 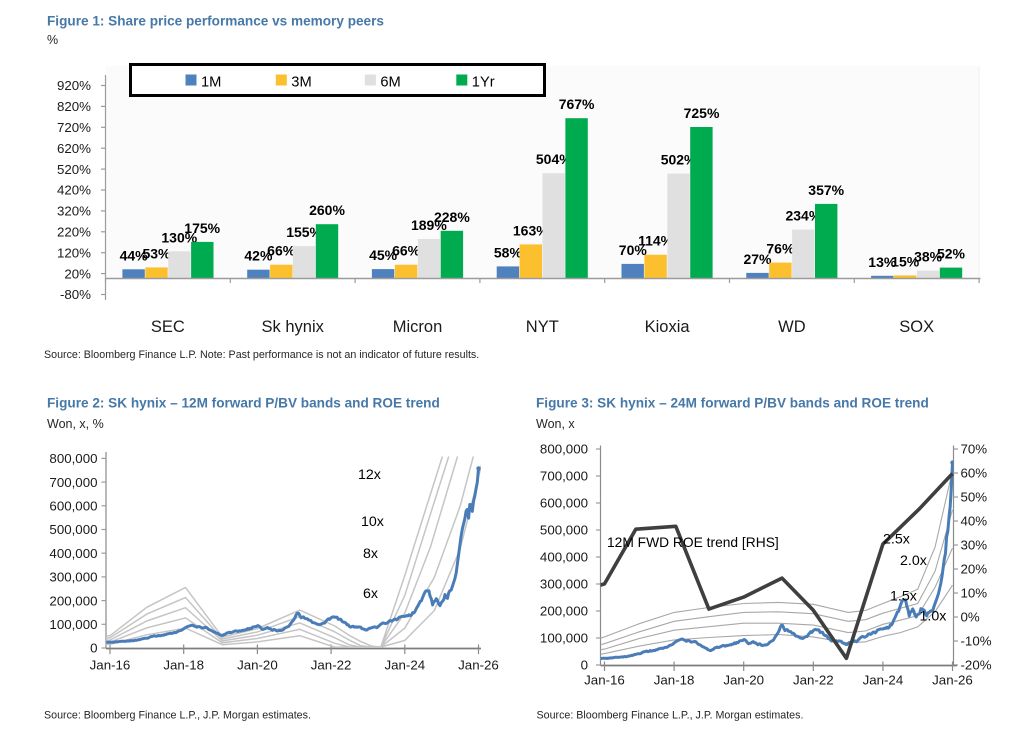 I want to click on svg-text: 189%, so click(x=429, y=225).